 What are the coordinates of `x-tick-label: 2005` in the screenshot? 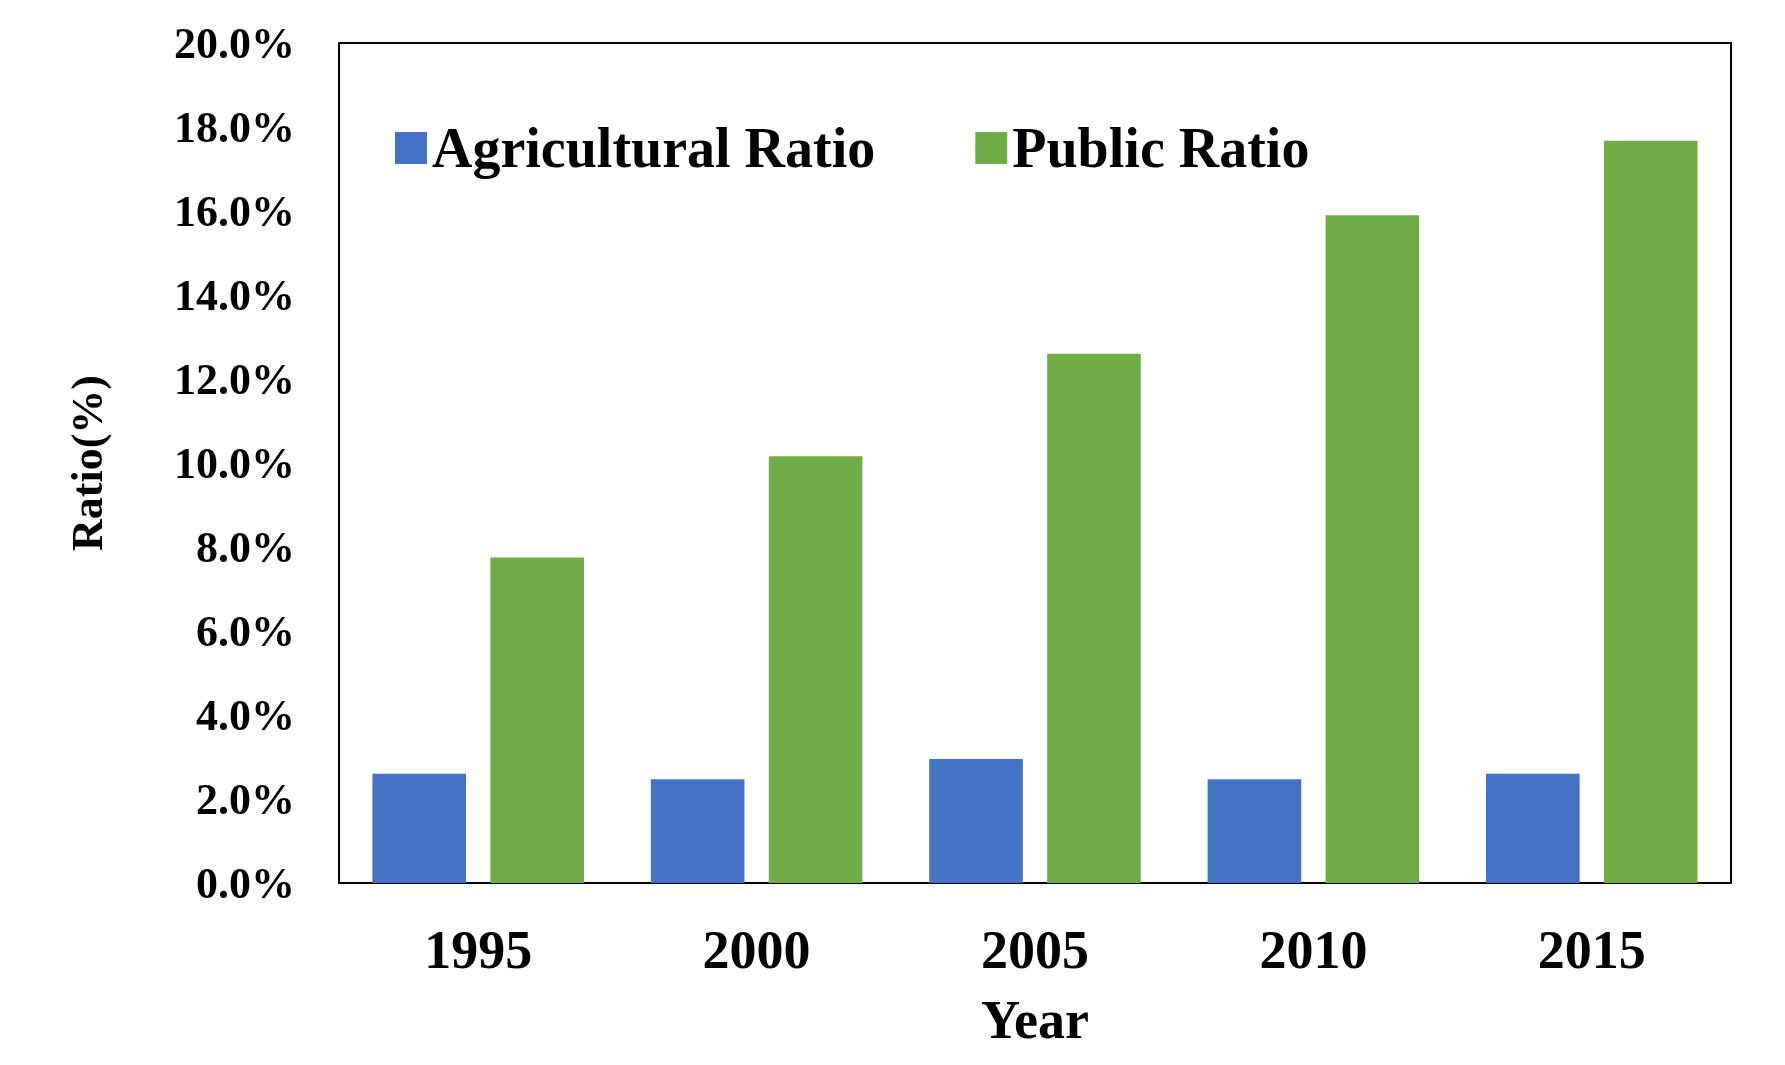 It's located at (1035, 950).